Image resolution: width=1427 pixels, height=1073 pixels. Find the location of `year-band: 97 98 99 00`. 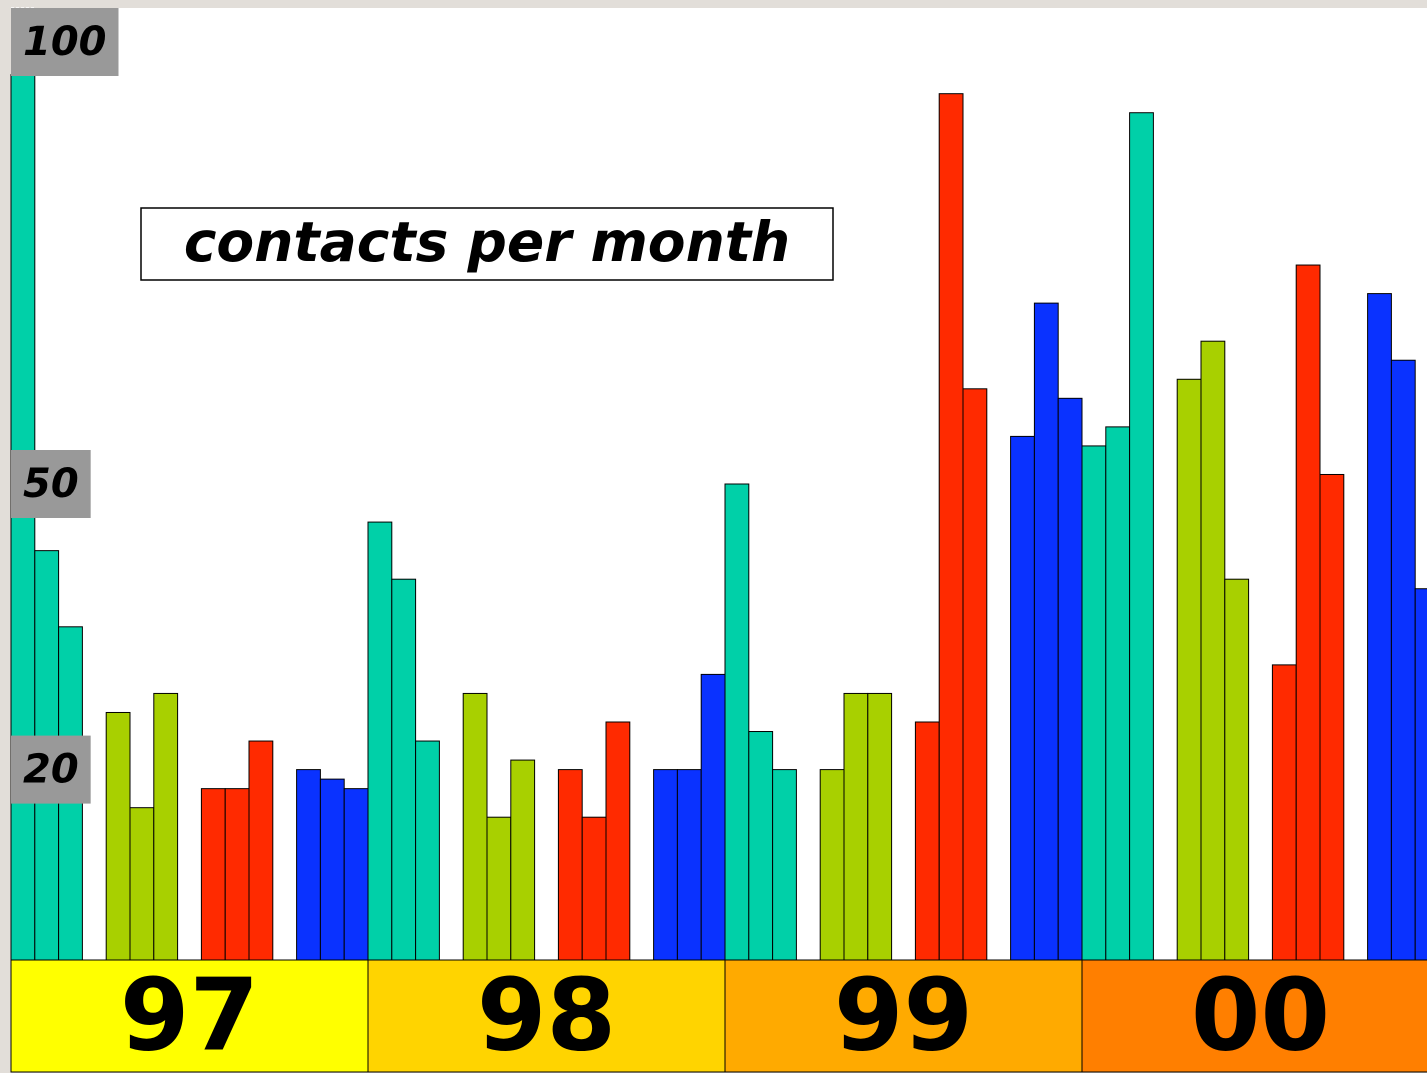

year-band: 97 98 99 00 is located at coordinates (718, 1014).